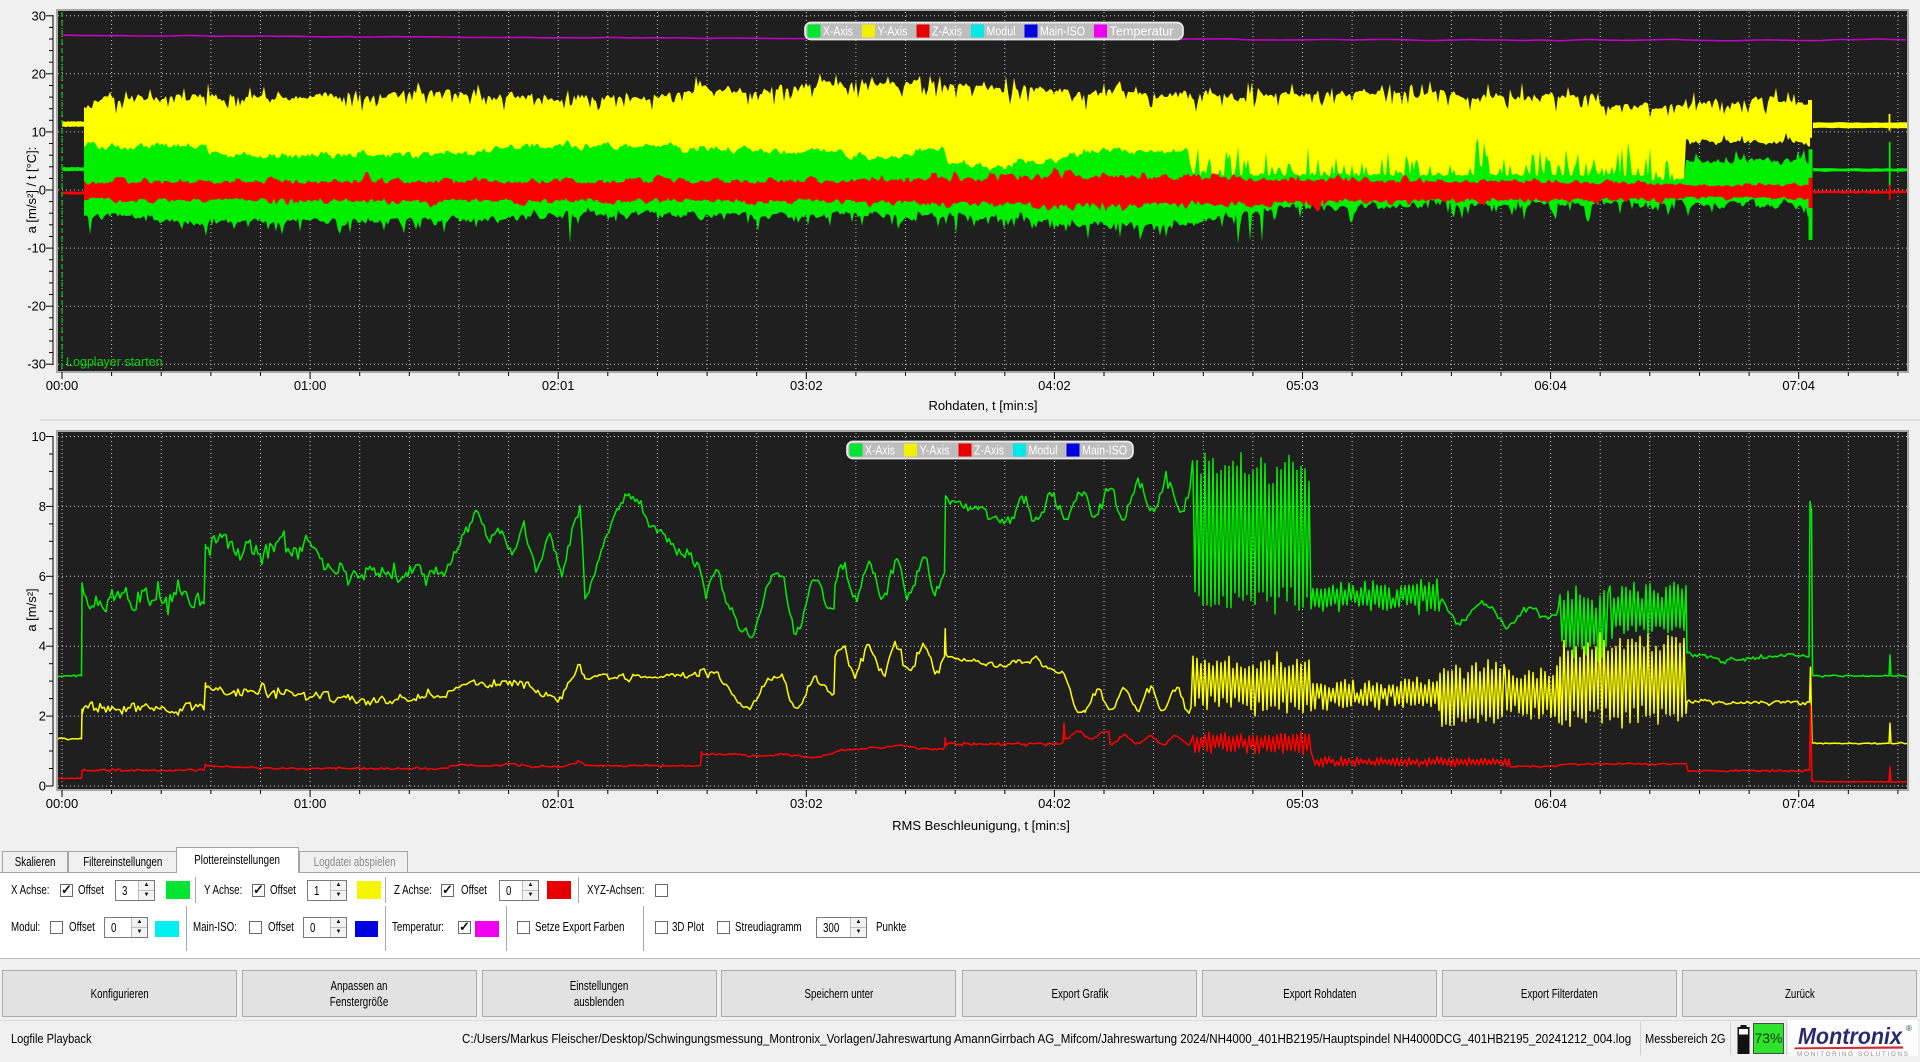 The height and width of the screenshot is (1062, 1920). What do you see at coordinates (114, 362) in the screenshot?
I see `svg-text: Logplayer starten` at bounding box center [114, 362].